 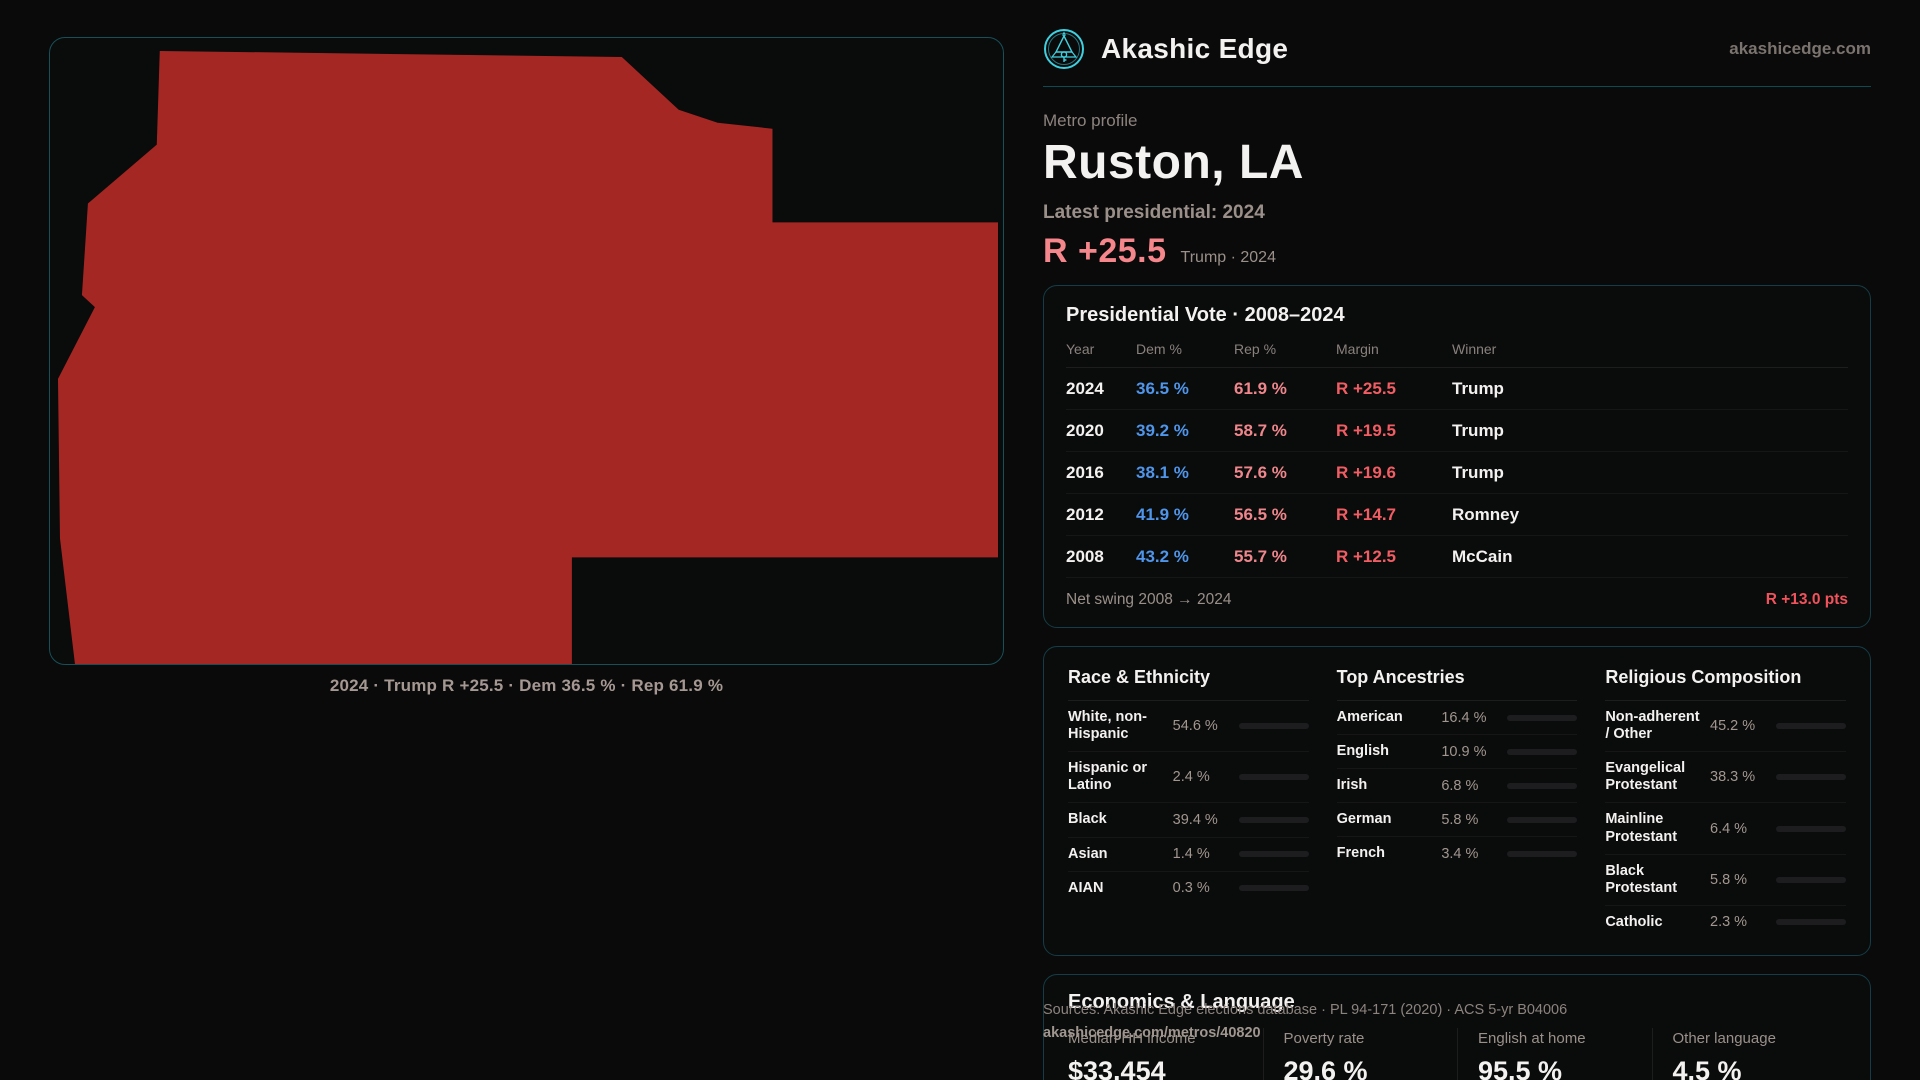 I want to click on list-item: English 10.9 %, so click(x=1457, y=752).